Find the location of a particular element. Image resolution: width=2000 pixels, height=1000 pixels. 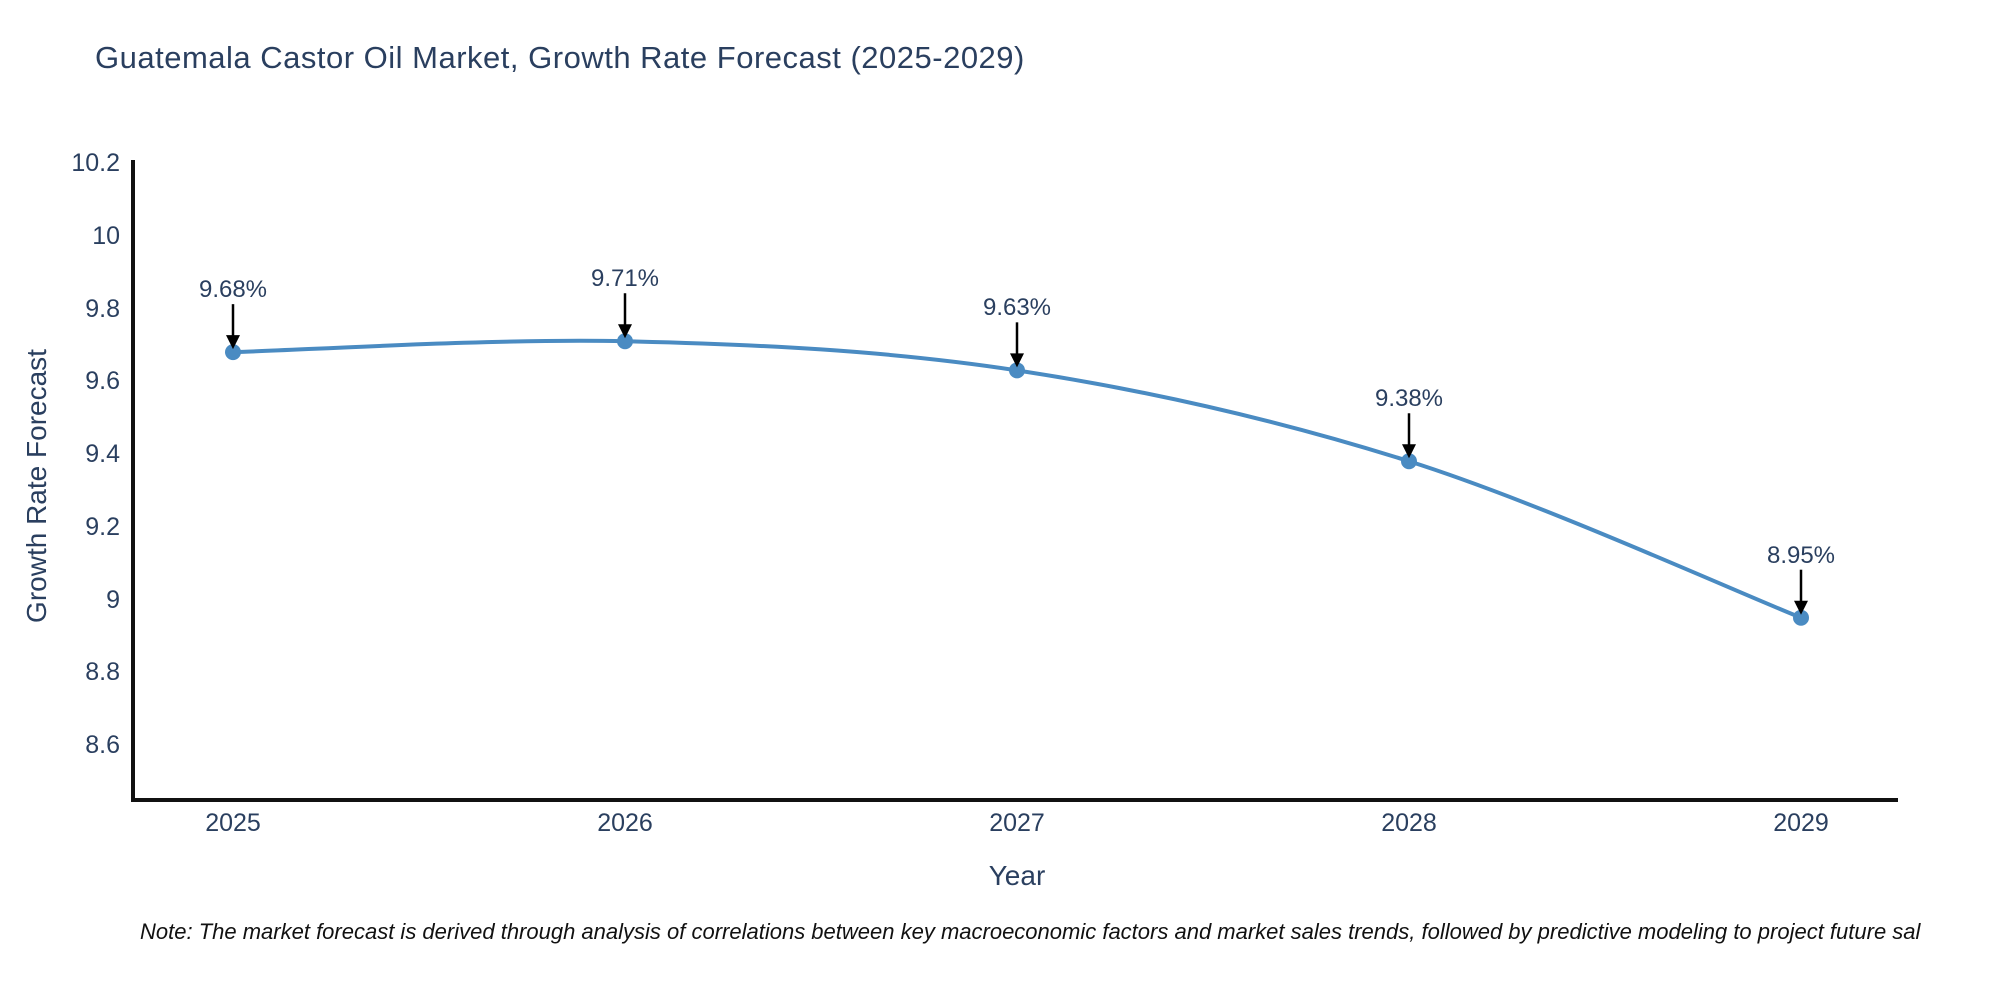

y-tick-label: 8.8 is located at coordinates (102, 672).